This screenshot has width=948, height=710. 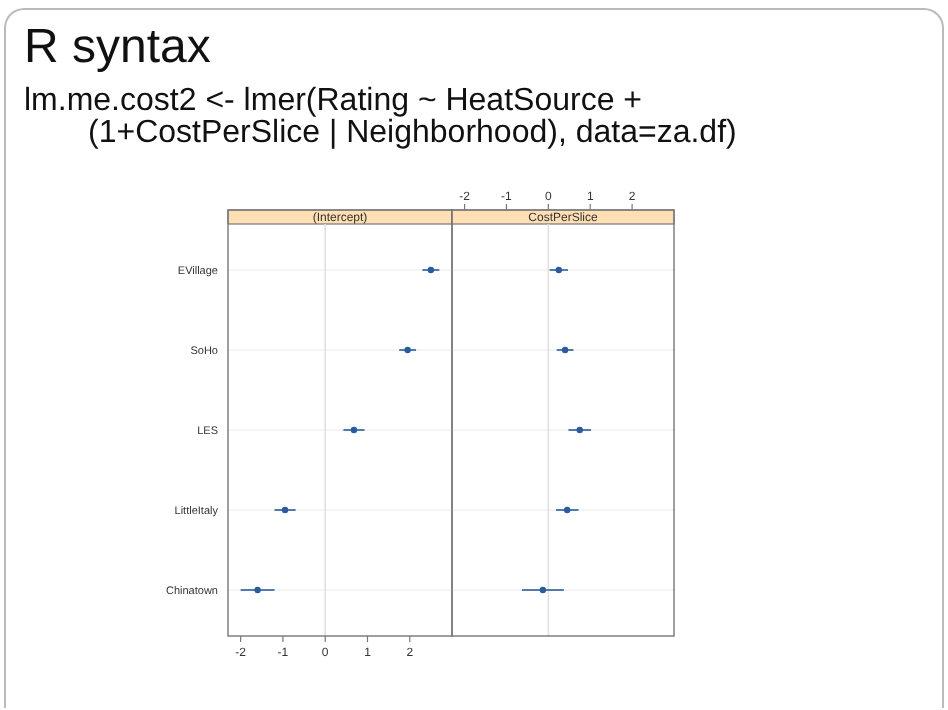 I want to click on text: R syntax, so click(x=117, y=47).